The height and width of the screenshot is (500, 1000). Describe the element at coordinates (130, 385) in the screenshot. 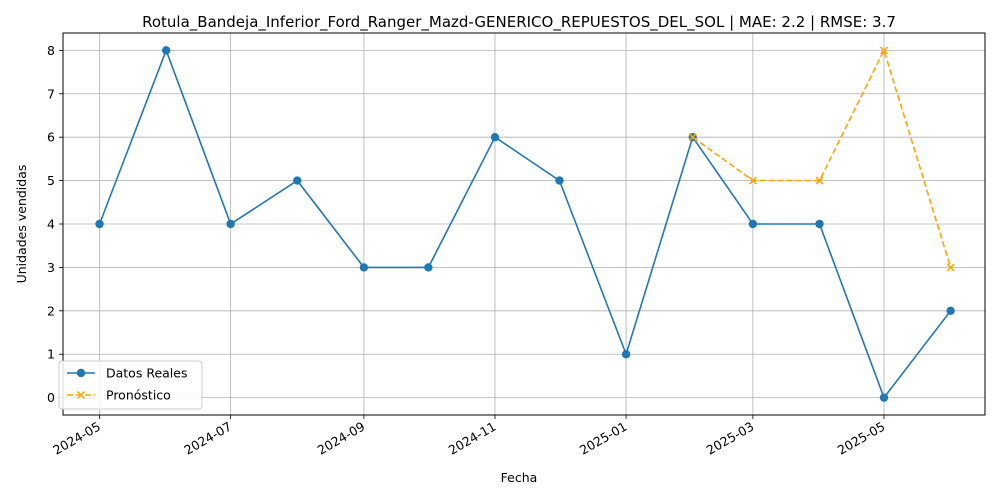

I see `legend: Datos Reales Pronóstico` at that location.